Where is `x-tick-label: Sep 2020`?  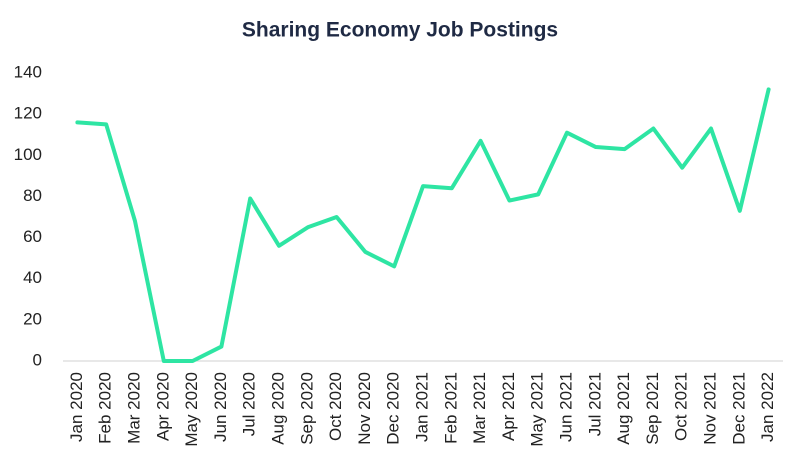 x-tick-label: Sep 2020 is located at coordinates (306, 408).